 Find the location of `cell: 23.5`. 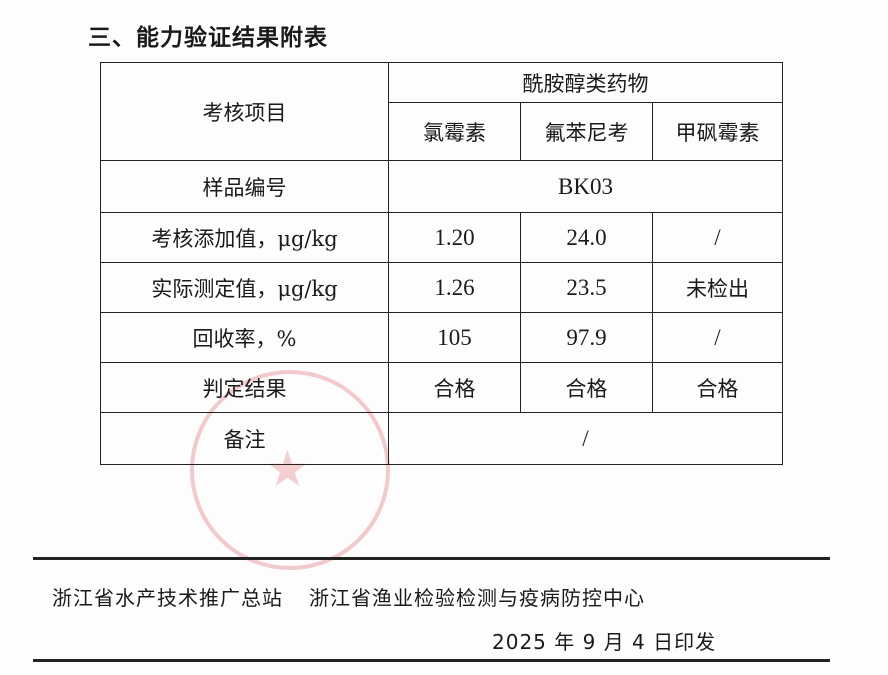

cell: 23.5 is located at coordinates (586, 287).